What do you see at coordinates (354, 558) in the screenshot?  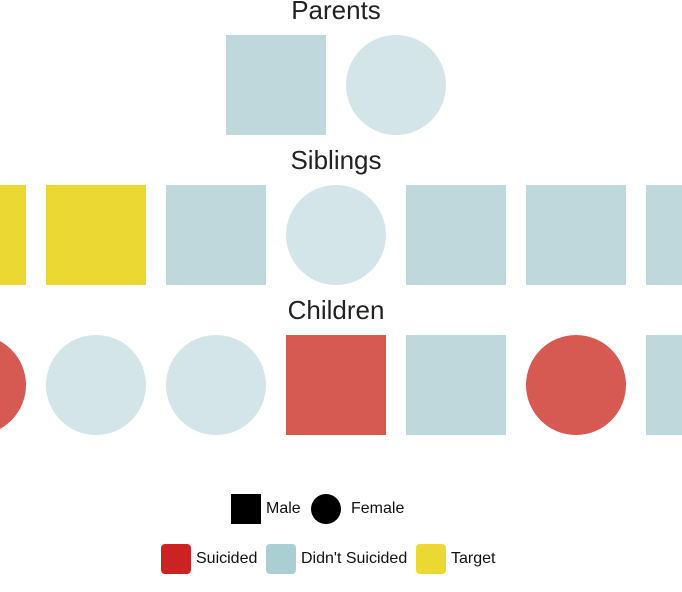 I see `legend-label-didnt-suicided: Didn't Suicided` at bounding box center [354, 558].